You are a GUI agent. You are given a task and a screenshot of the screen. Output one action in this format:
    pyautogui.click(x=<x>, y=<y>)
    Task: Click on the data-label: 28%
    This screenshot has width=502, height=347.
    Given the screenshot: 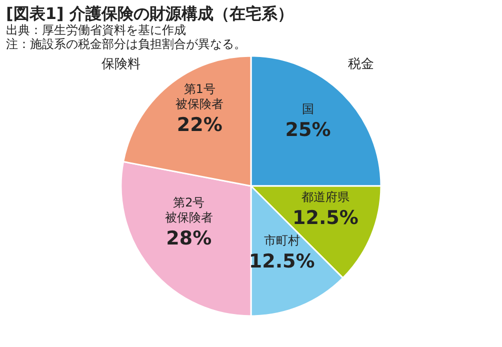 What is the action you would take?
    pyautogui.click(x=189, y=238)
    